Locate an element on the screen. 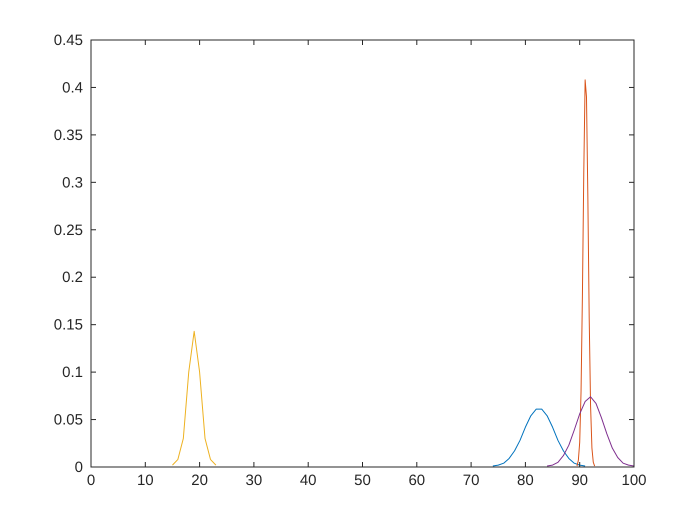 Image resolution: width=700 pixels, height=525 pixels. y-tick-label: 0.45 is located at coordinates (68, 40).